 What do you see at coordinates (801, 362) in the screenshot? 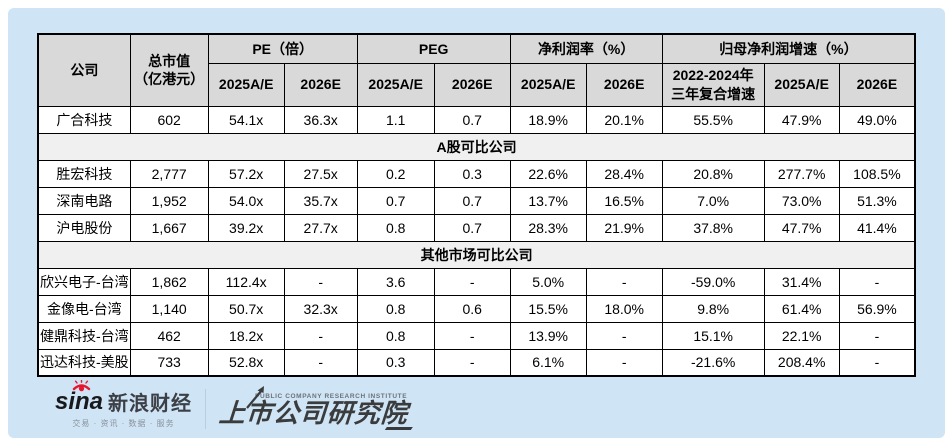
I see `value-cell: 208.4%` at bounding box center [801, 362].